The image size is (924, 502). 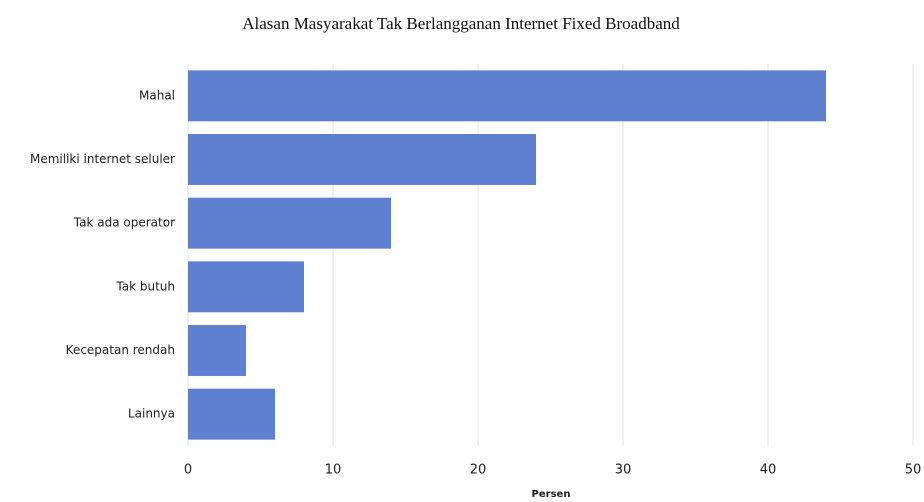 I want to click on x-tick-label: 20, so click(x=478, y=470).